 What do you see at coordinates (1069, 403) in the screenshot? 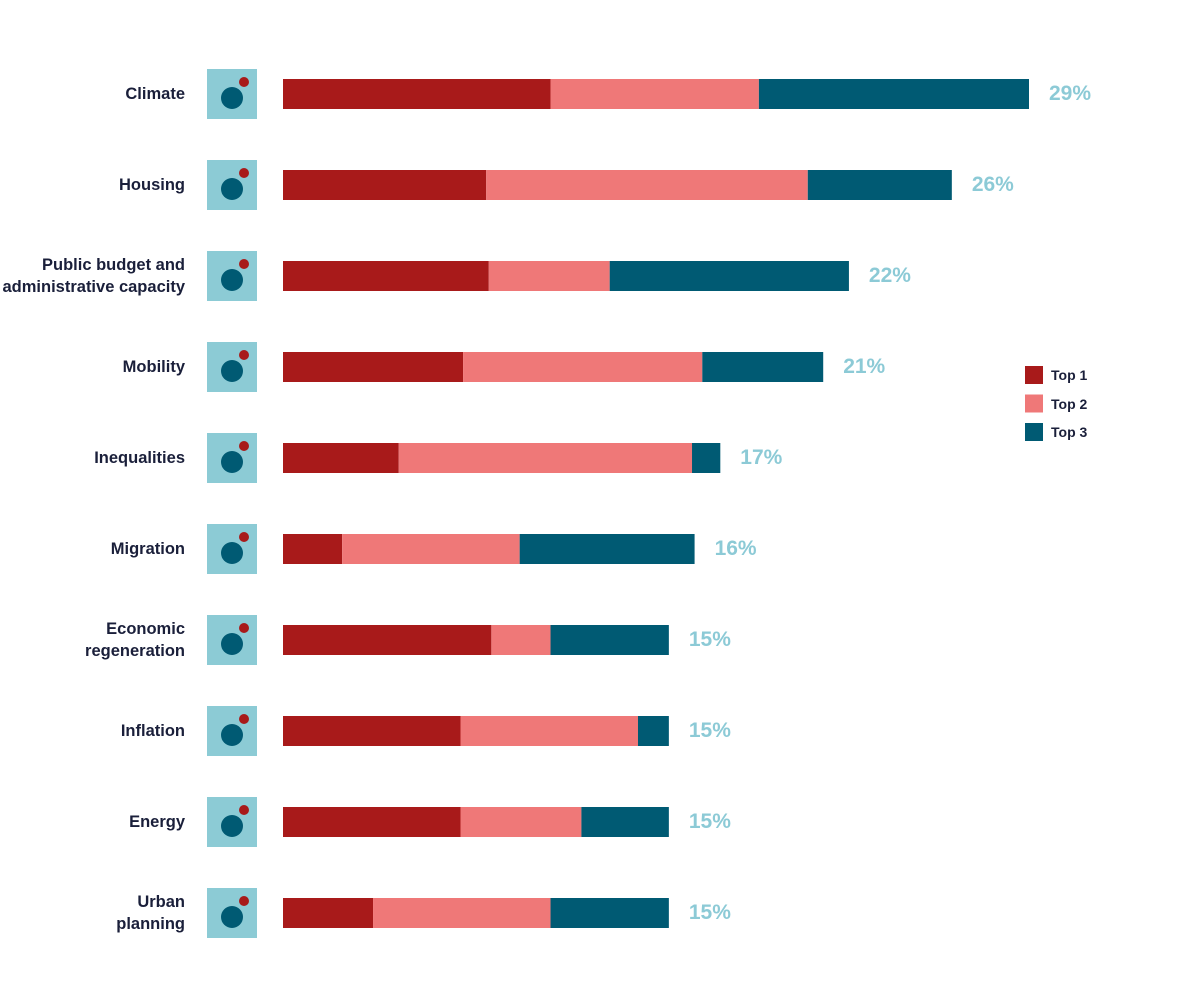
I see `legend-label: Top 2` at bounding box center [1069, 403].